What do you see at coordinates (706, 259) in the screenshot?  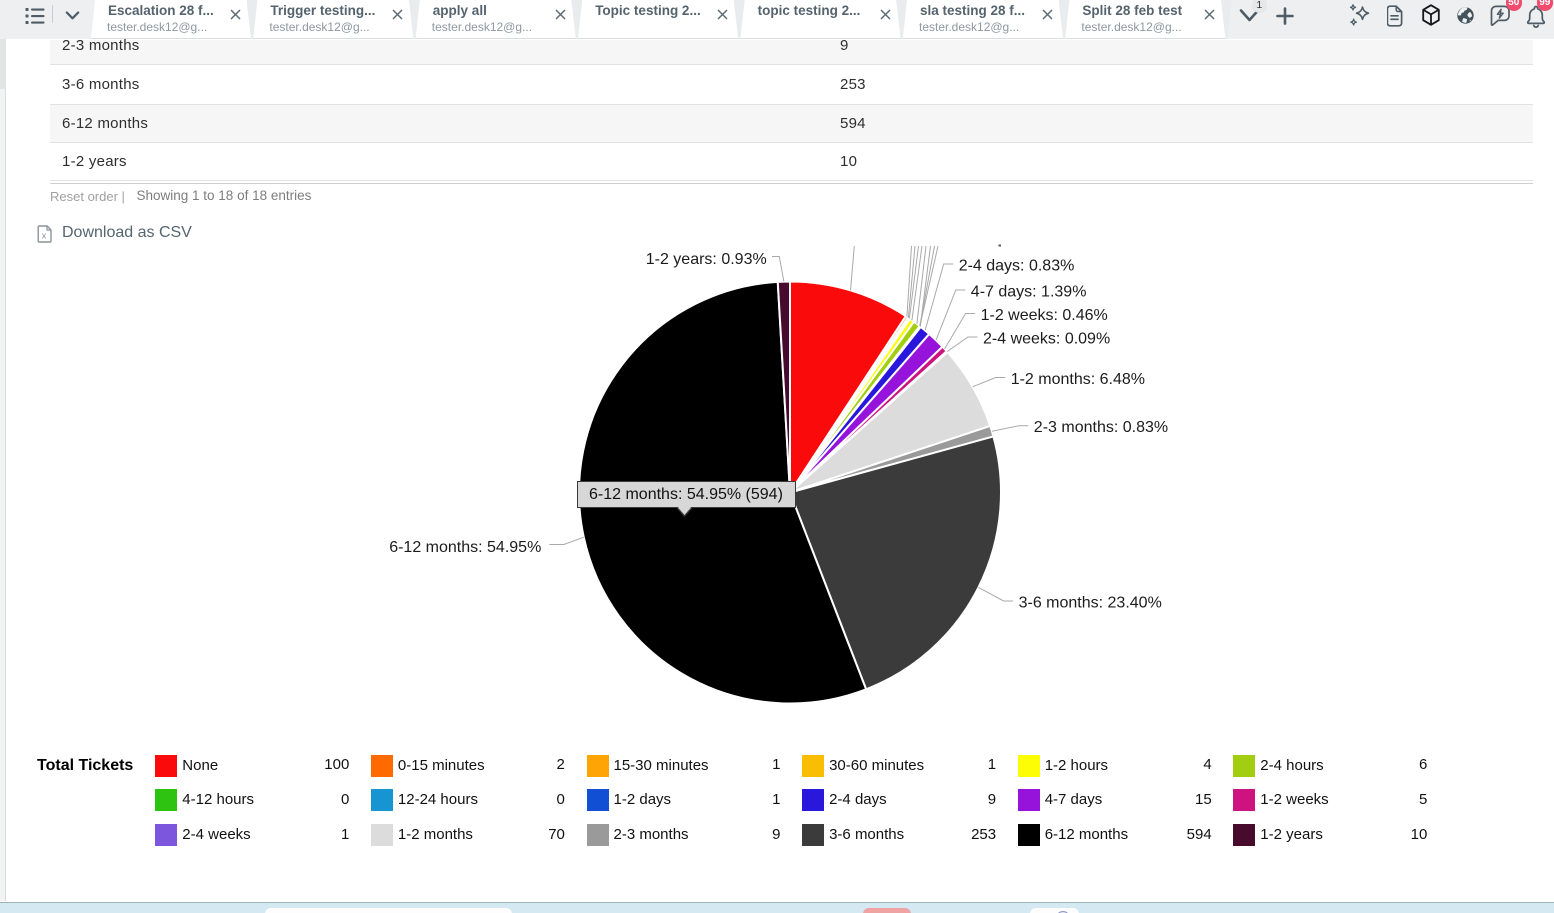 I see `svg-text: 1-2 years: 0.93%` at bounding box center [706, 259].